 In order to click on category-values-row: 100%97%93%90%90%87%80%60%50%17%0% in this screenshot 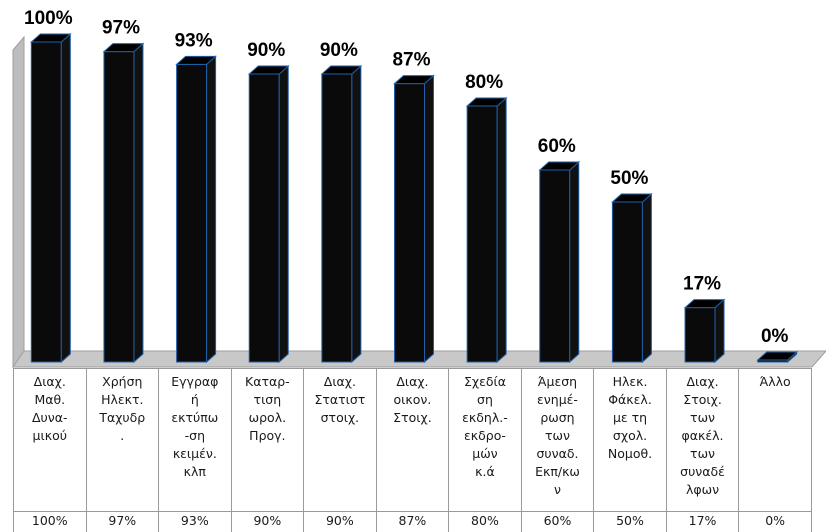, I will do `click(413, 522)`.